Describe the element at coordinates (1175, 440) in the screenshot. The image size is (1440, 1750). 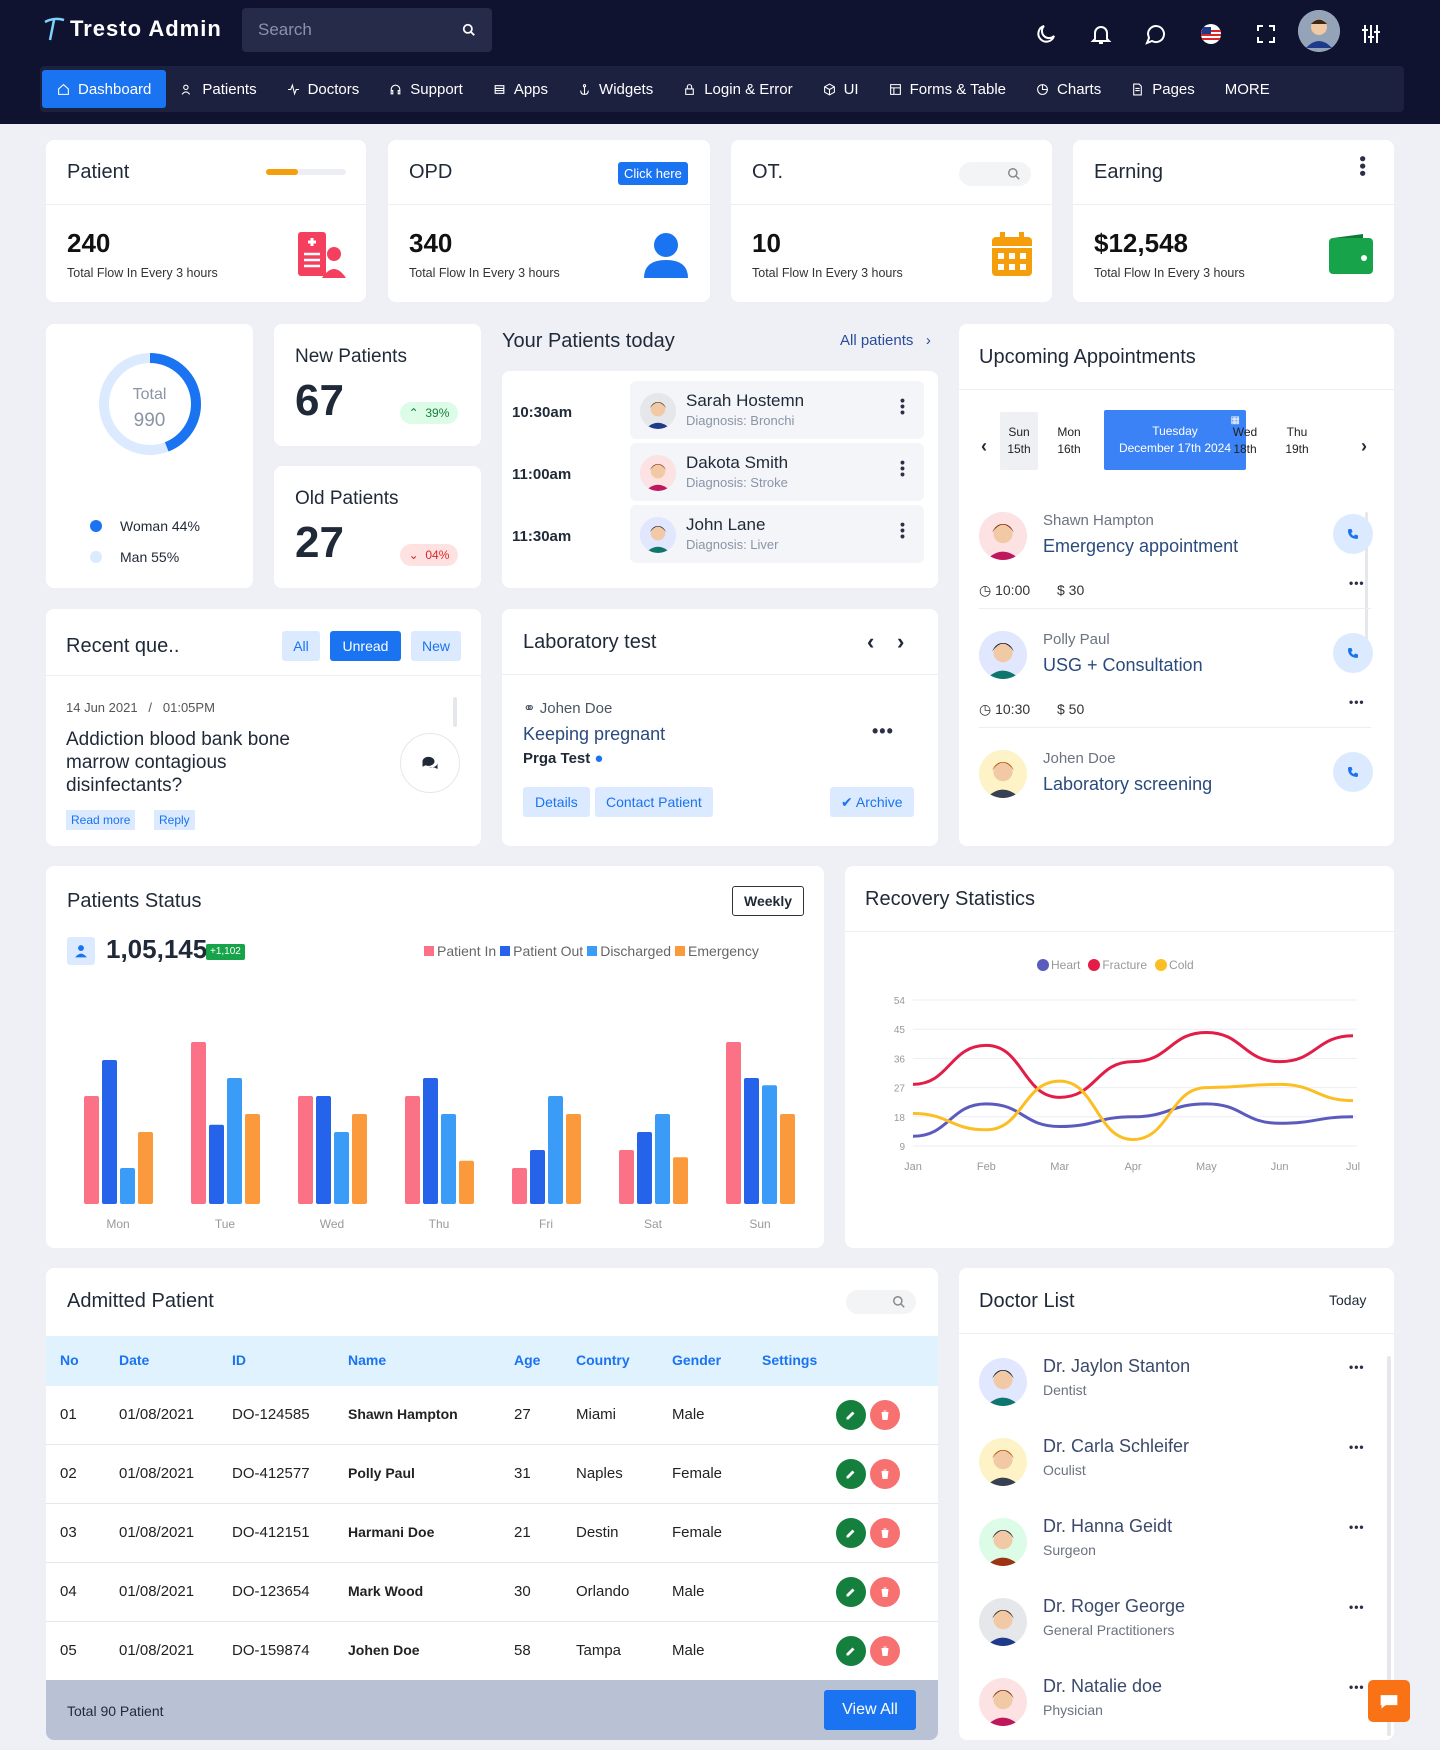
I see `day-tuesday: Tuesday December 17th 2024 ▦` at that location.